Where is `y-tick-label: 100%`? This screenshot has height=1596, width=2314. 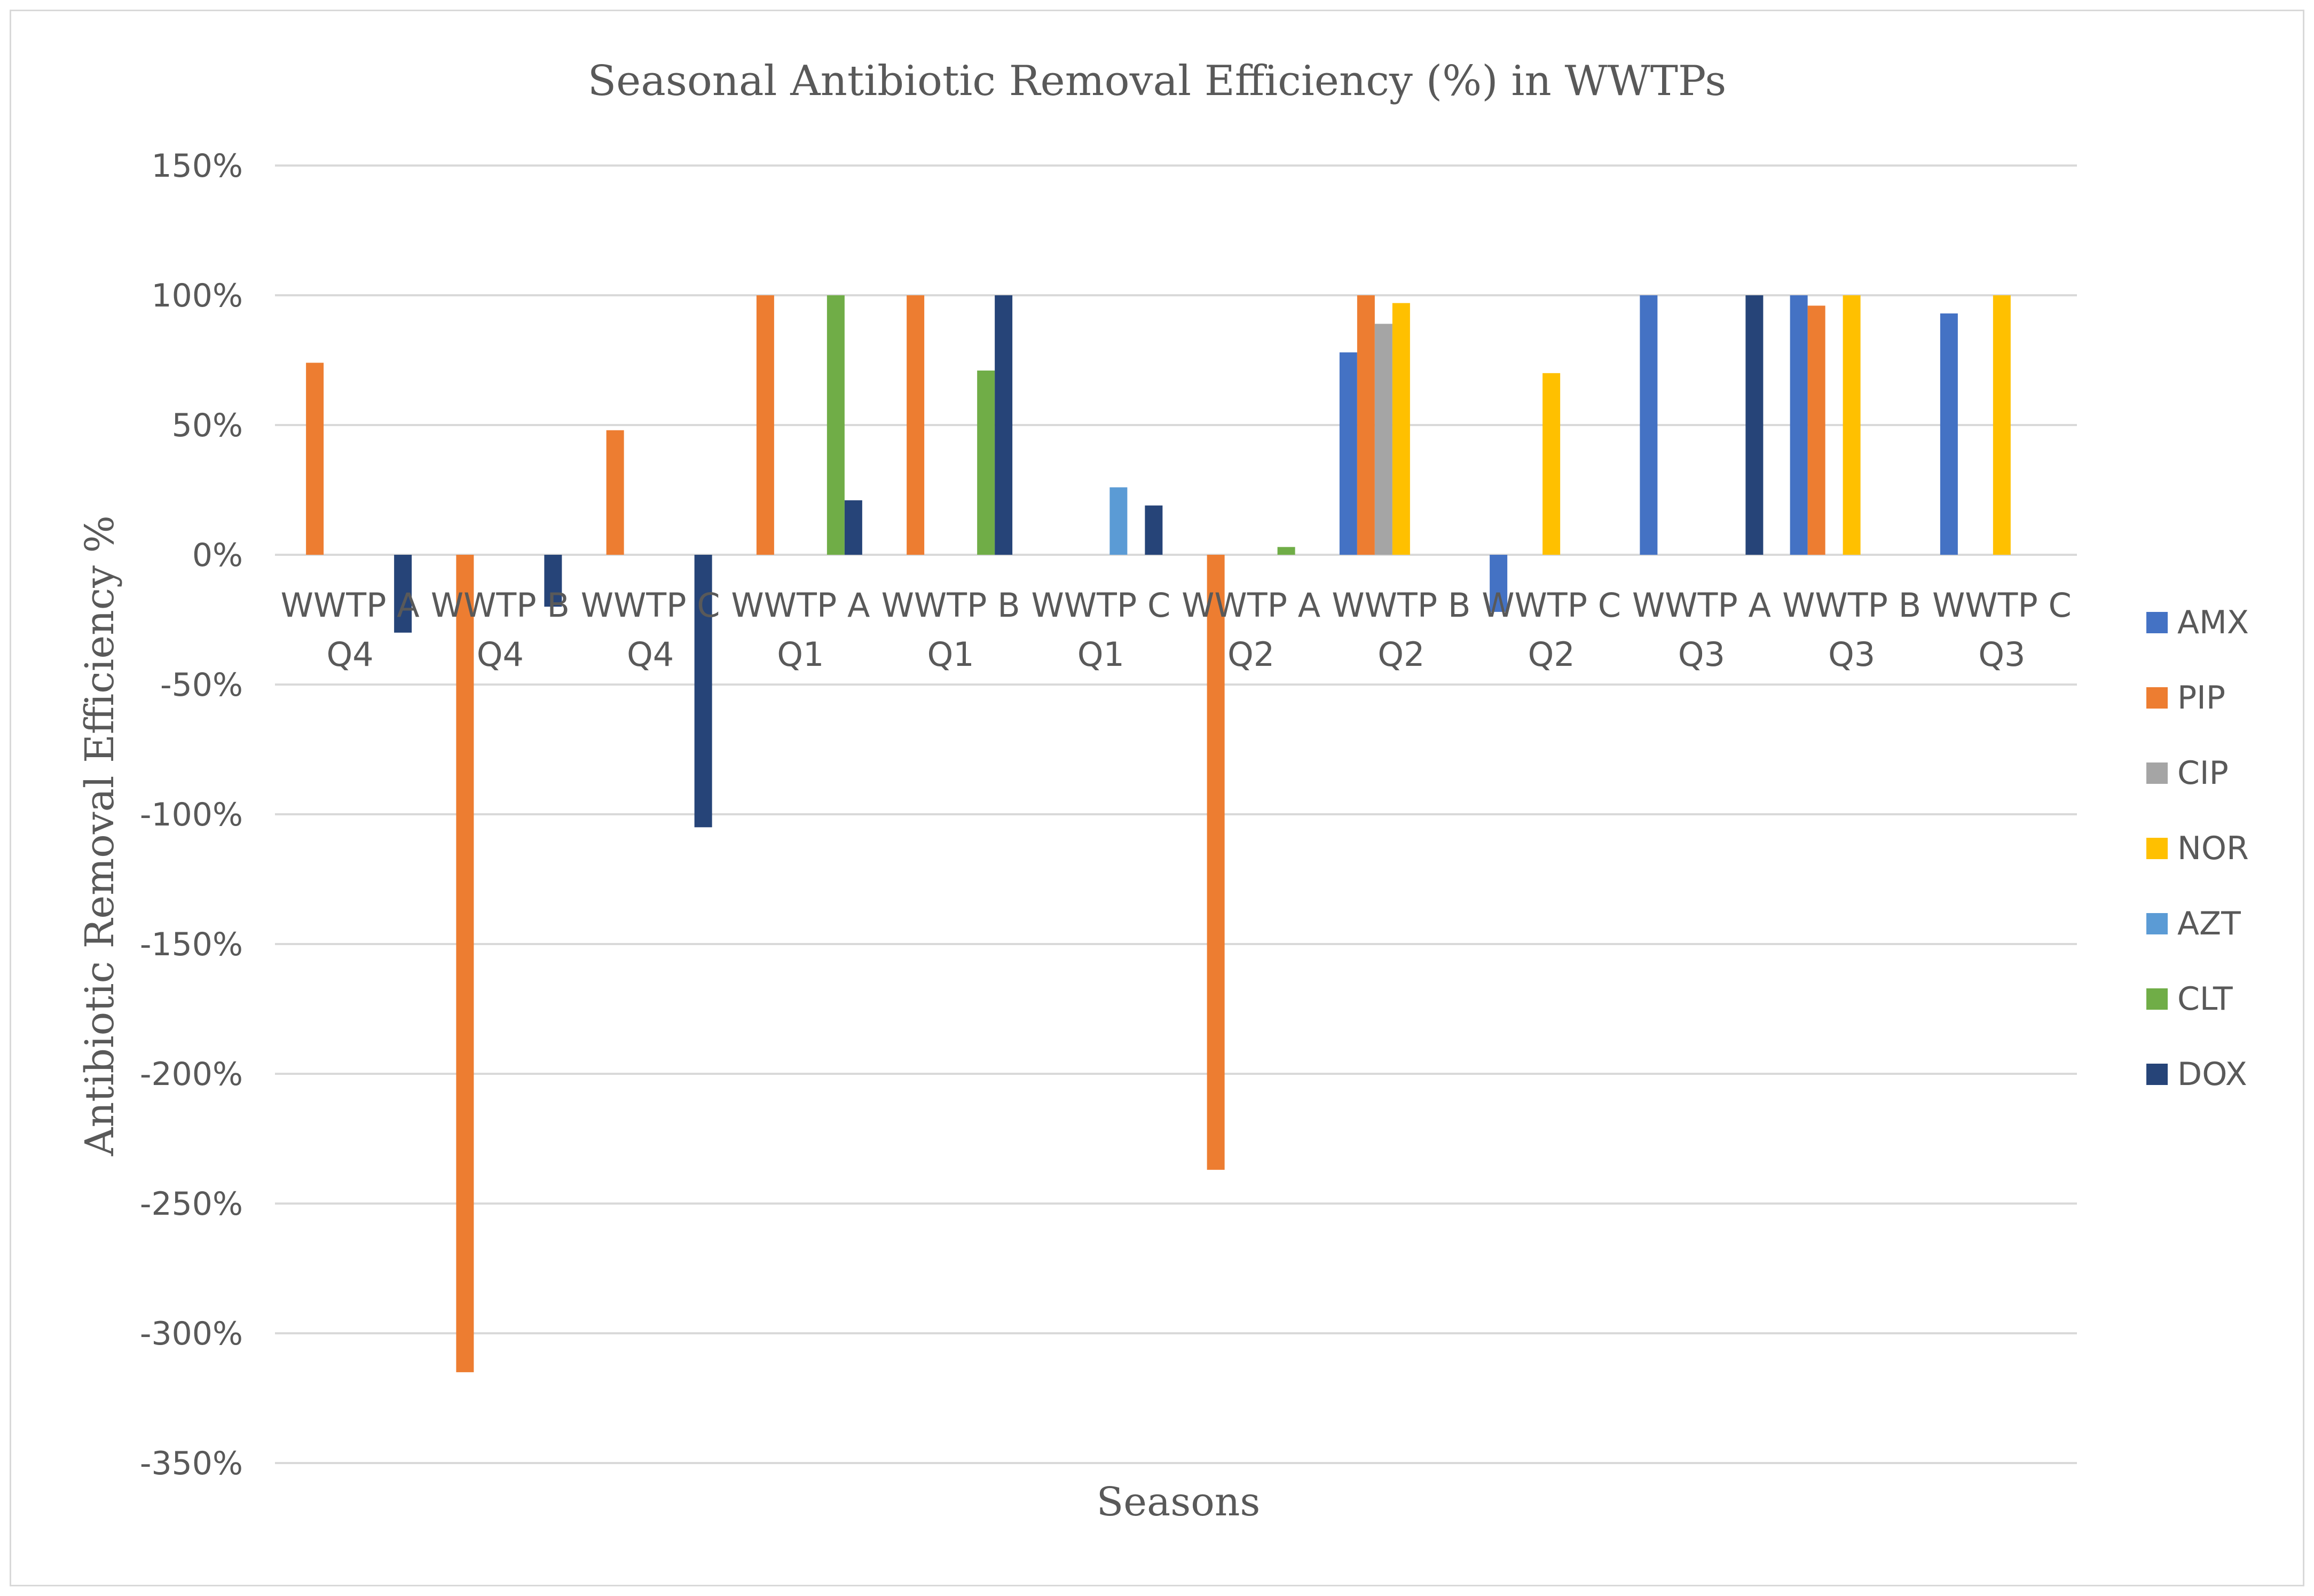
y-tick-label: 100% is located at coordinates (197, 296).